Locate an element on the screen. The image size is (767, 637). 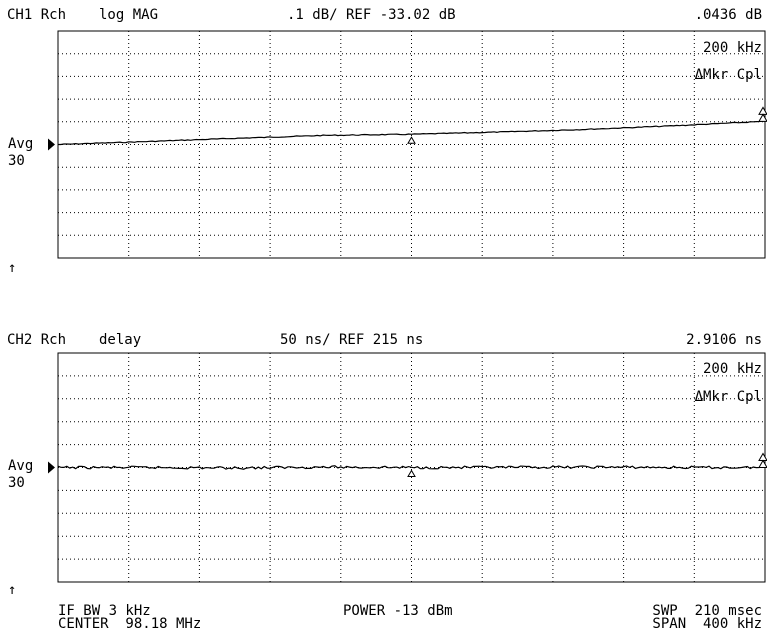
ch2-ref-pointer is located at coordinates (51, 467).